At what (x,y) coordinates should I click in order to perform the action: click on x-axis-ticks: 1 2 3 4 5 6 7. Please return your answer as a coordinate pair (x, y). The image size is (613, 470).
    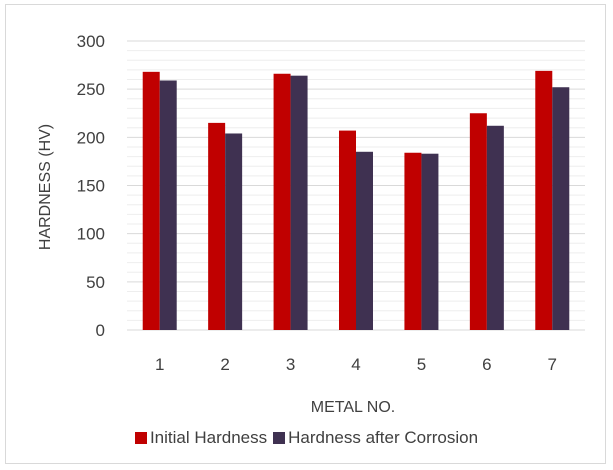
    Looking at the image, I should click on (356, 364).